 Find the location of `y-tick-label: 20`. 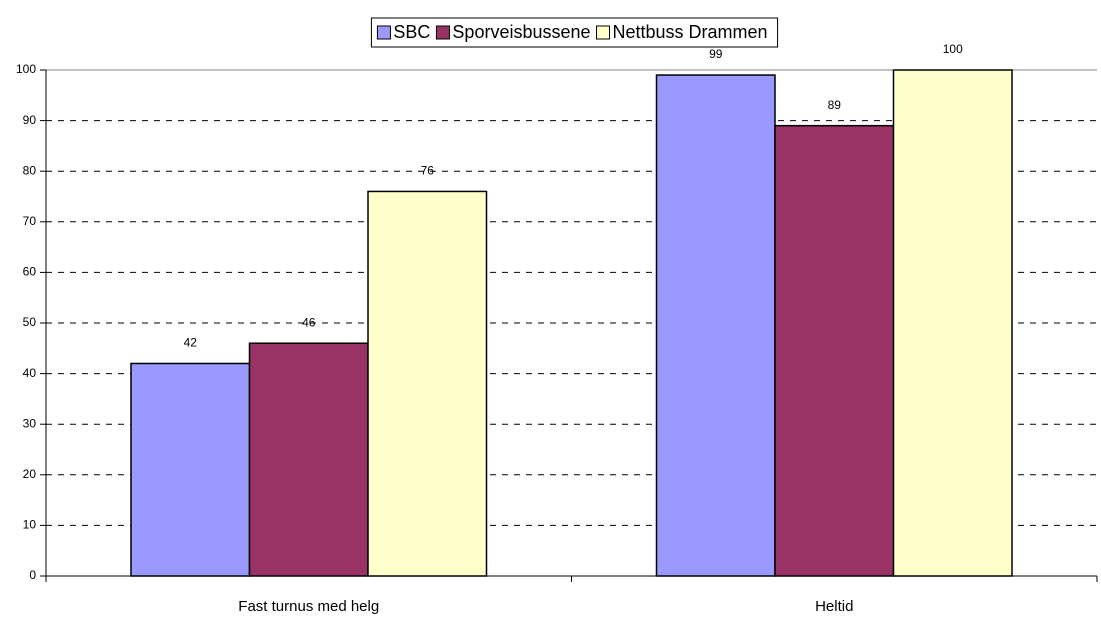

y-tick-label: 20 is located at coordinates (30, 474).